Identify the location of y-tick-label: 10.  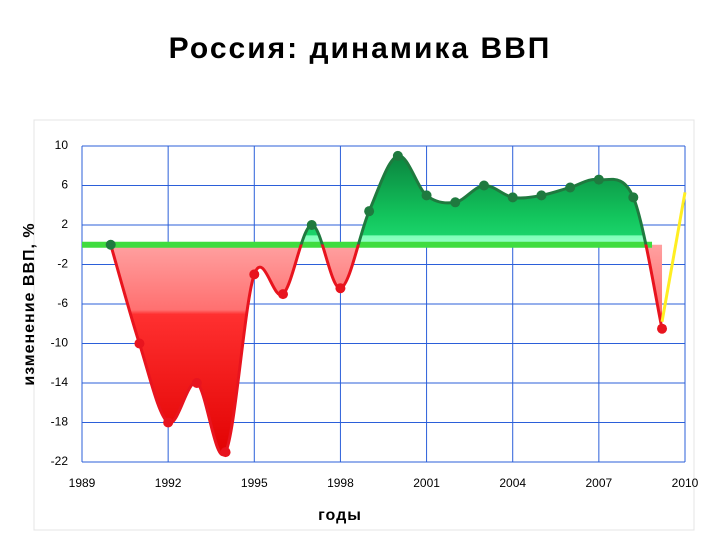
(62, 145).